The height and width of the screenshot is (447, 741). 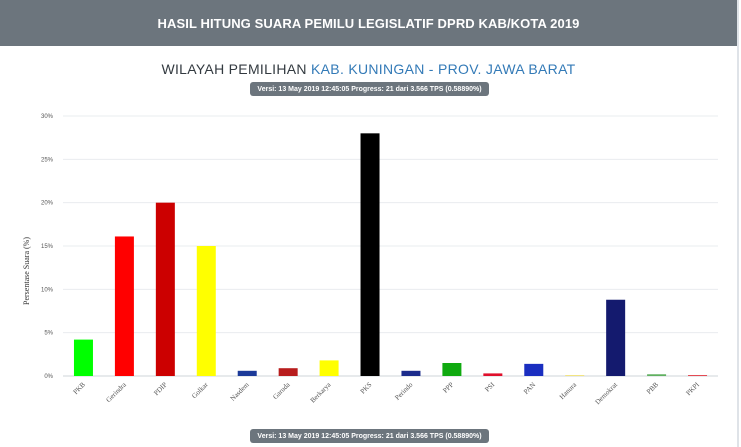 I want to click on x-tick-label-hanura: Hanura, so click(x=568, y=390).